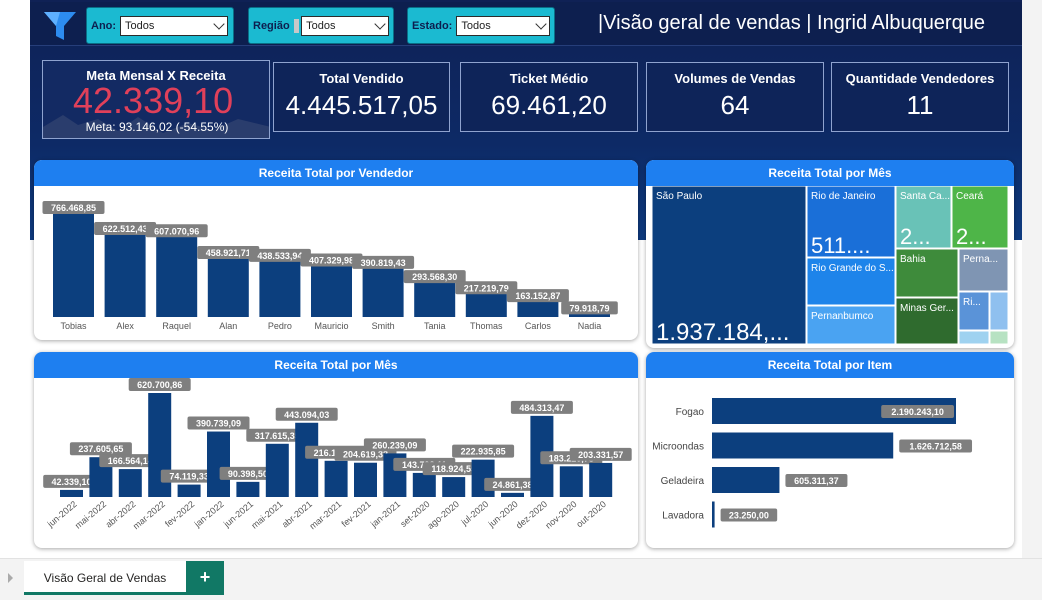 The image size is (1042, 600). I want to click on tick-label-mes-1: mai-2022, so click(90, 515).